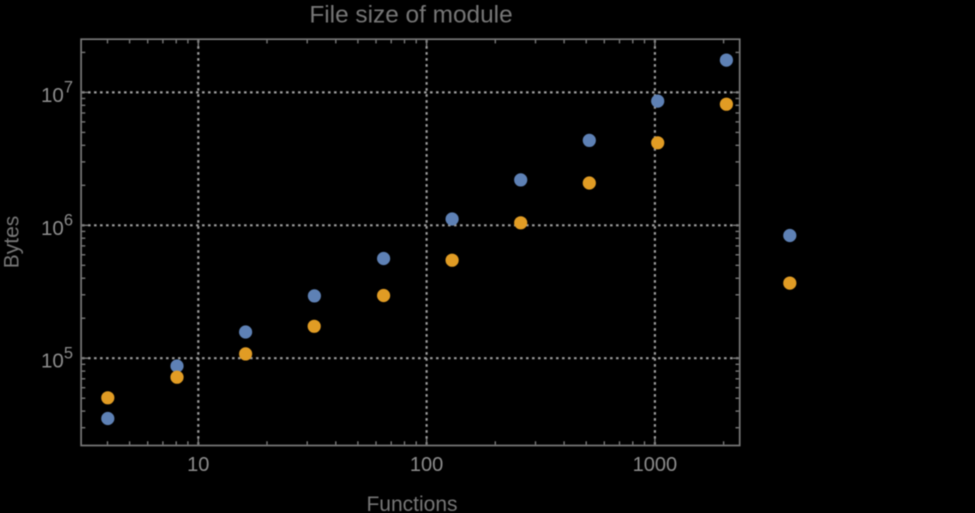 This screenshot has height=513, width=975. Describe the element at coordinates (57, 93) in the screenshot. I see `svg-text: 10⁷` at that location.